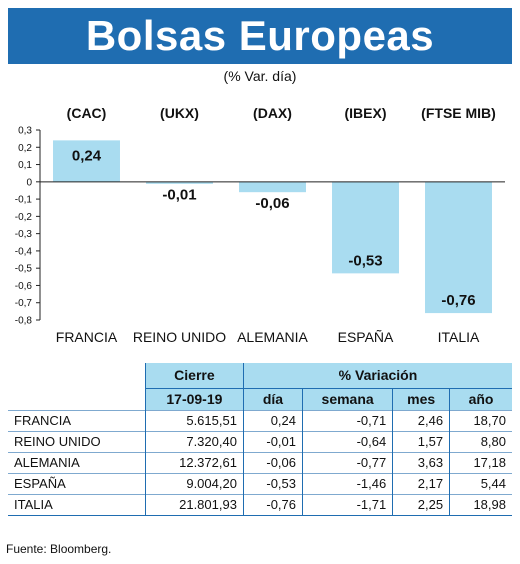 The width and height of the screenshot is (520, 564). Describe the element at coordinates (272, 462) in the screenshot. I see `row-dia: -0,06` at that location.